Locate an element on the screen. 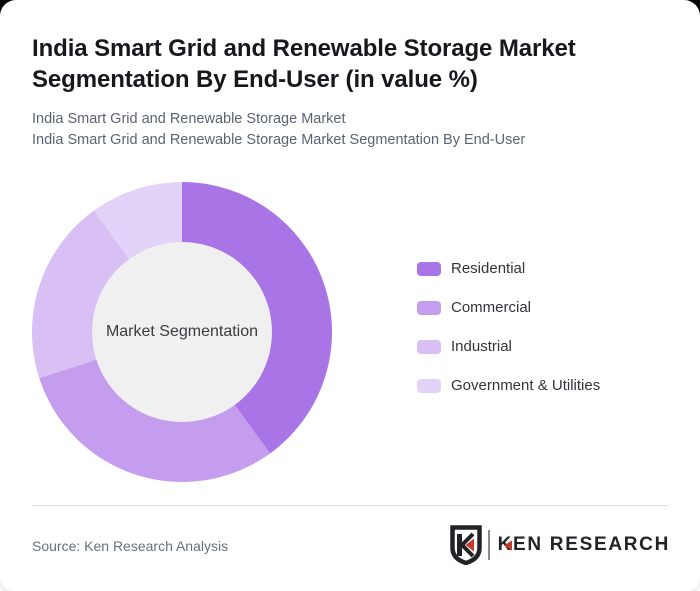 This screenshot has height=591, width=700. logo-red-triangle-icon is located at coordinates (507, 545).